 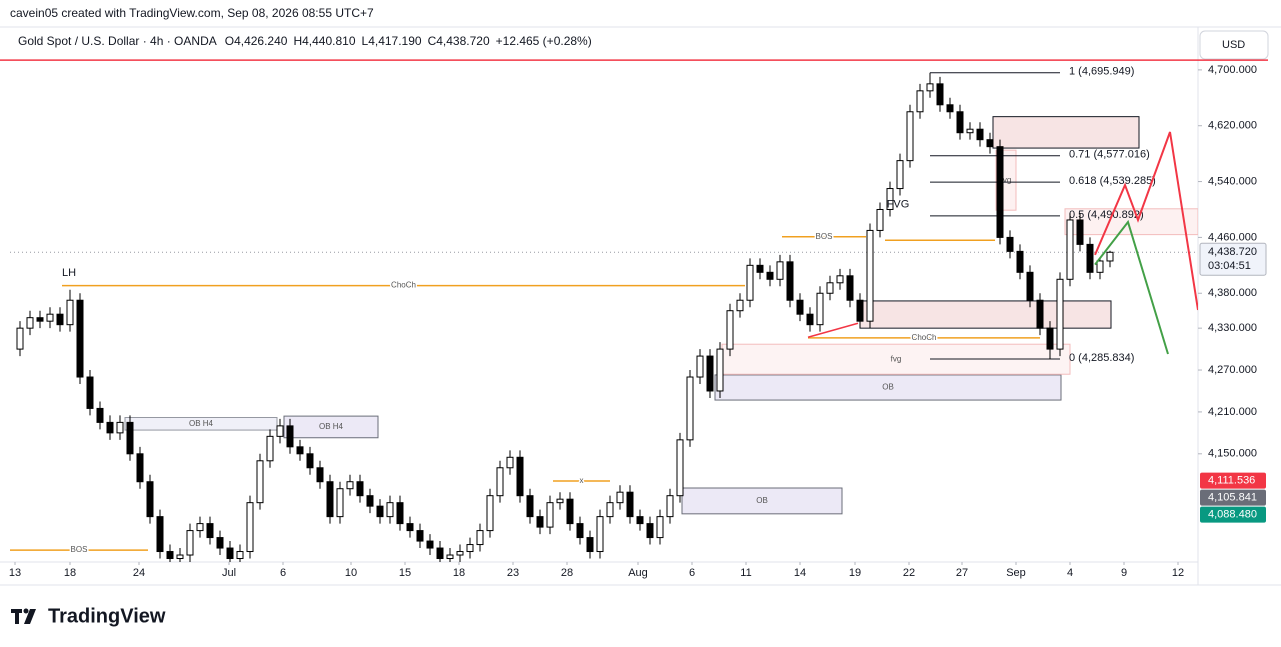 What do you see at coordinates (800, 573) in the screenshot?
I see `x-tick-label: 14` at bounding box center [800, 573].